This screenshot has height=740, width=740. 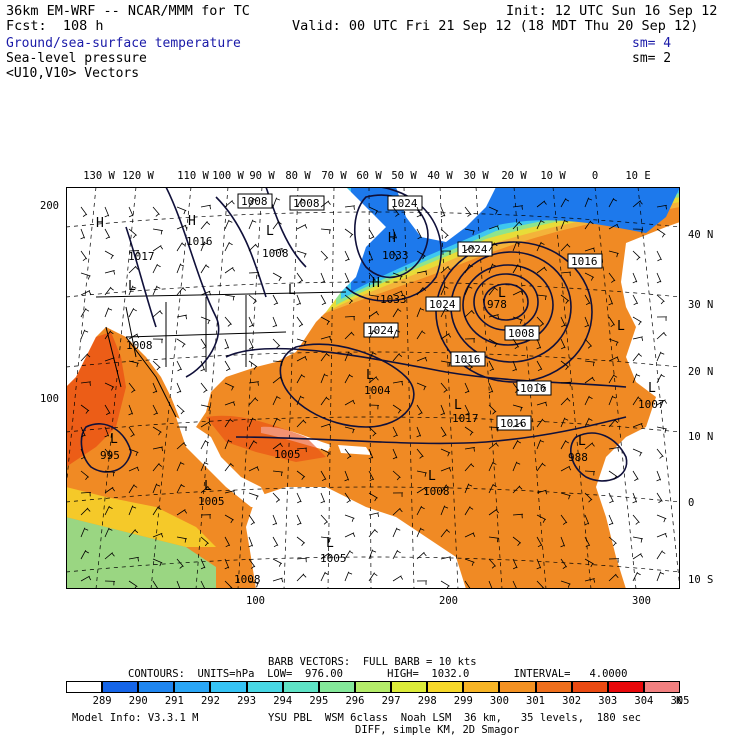 I want to click on pressure-label: 1024, so click(x=405, y=203).